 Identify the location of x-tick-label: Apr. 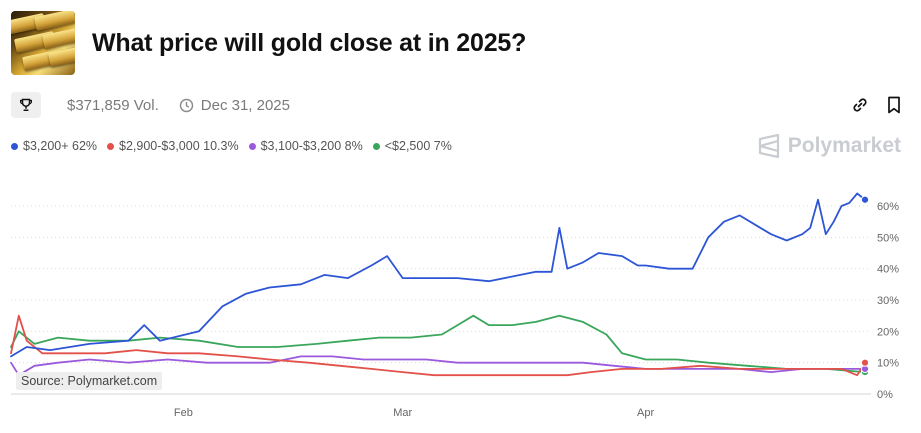
(645, 413).